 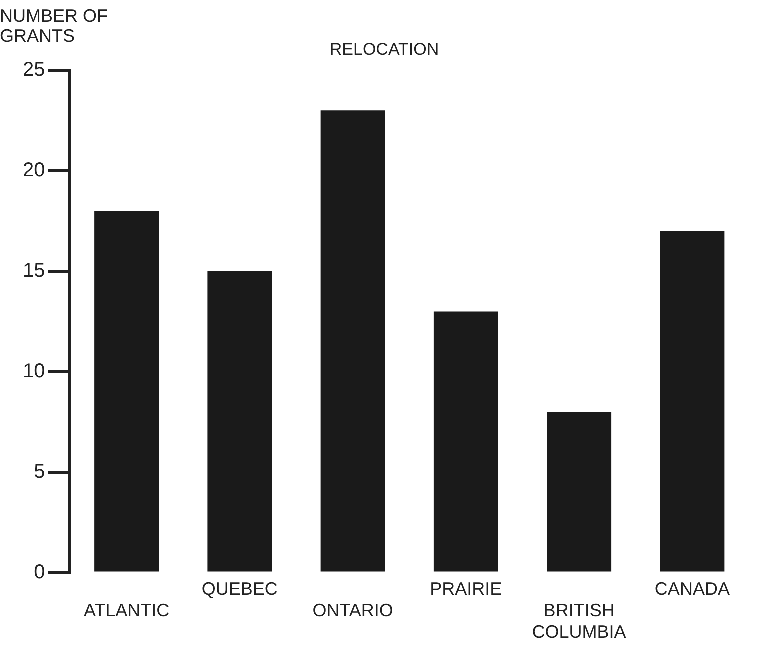 What do you see at coordinates (40, 573) in the screenshot?
I see `y-tick-label: 0` at bounding box center [40, 573].